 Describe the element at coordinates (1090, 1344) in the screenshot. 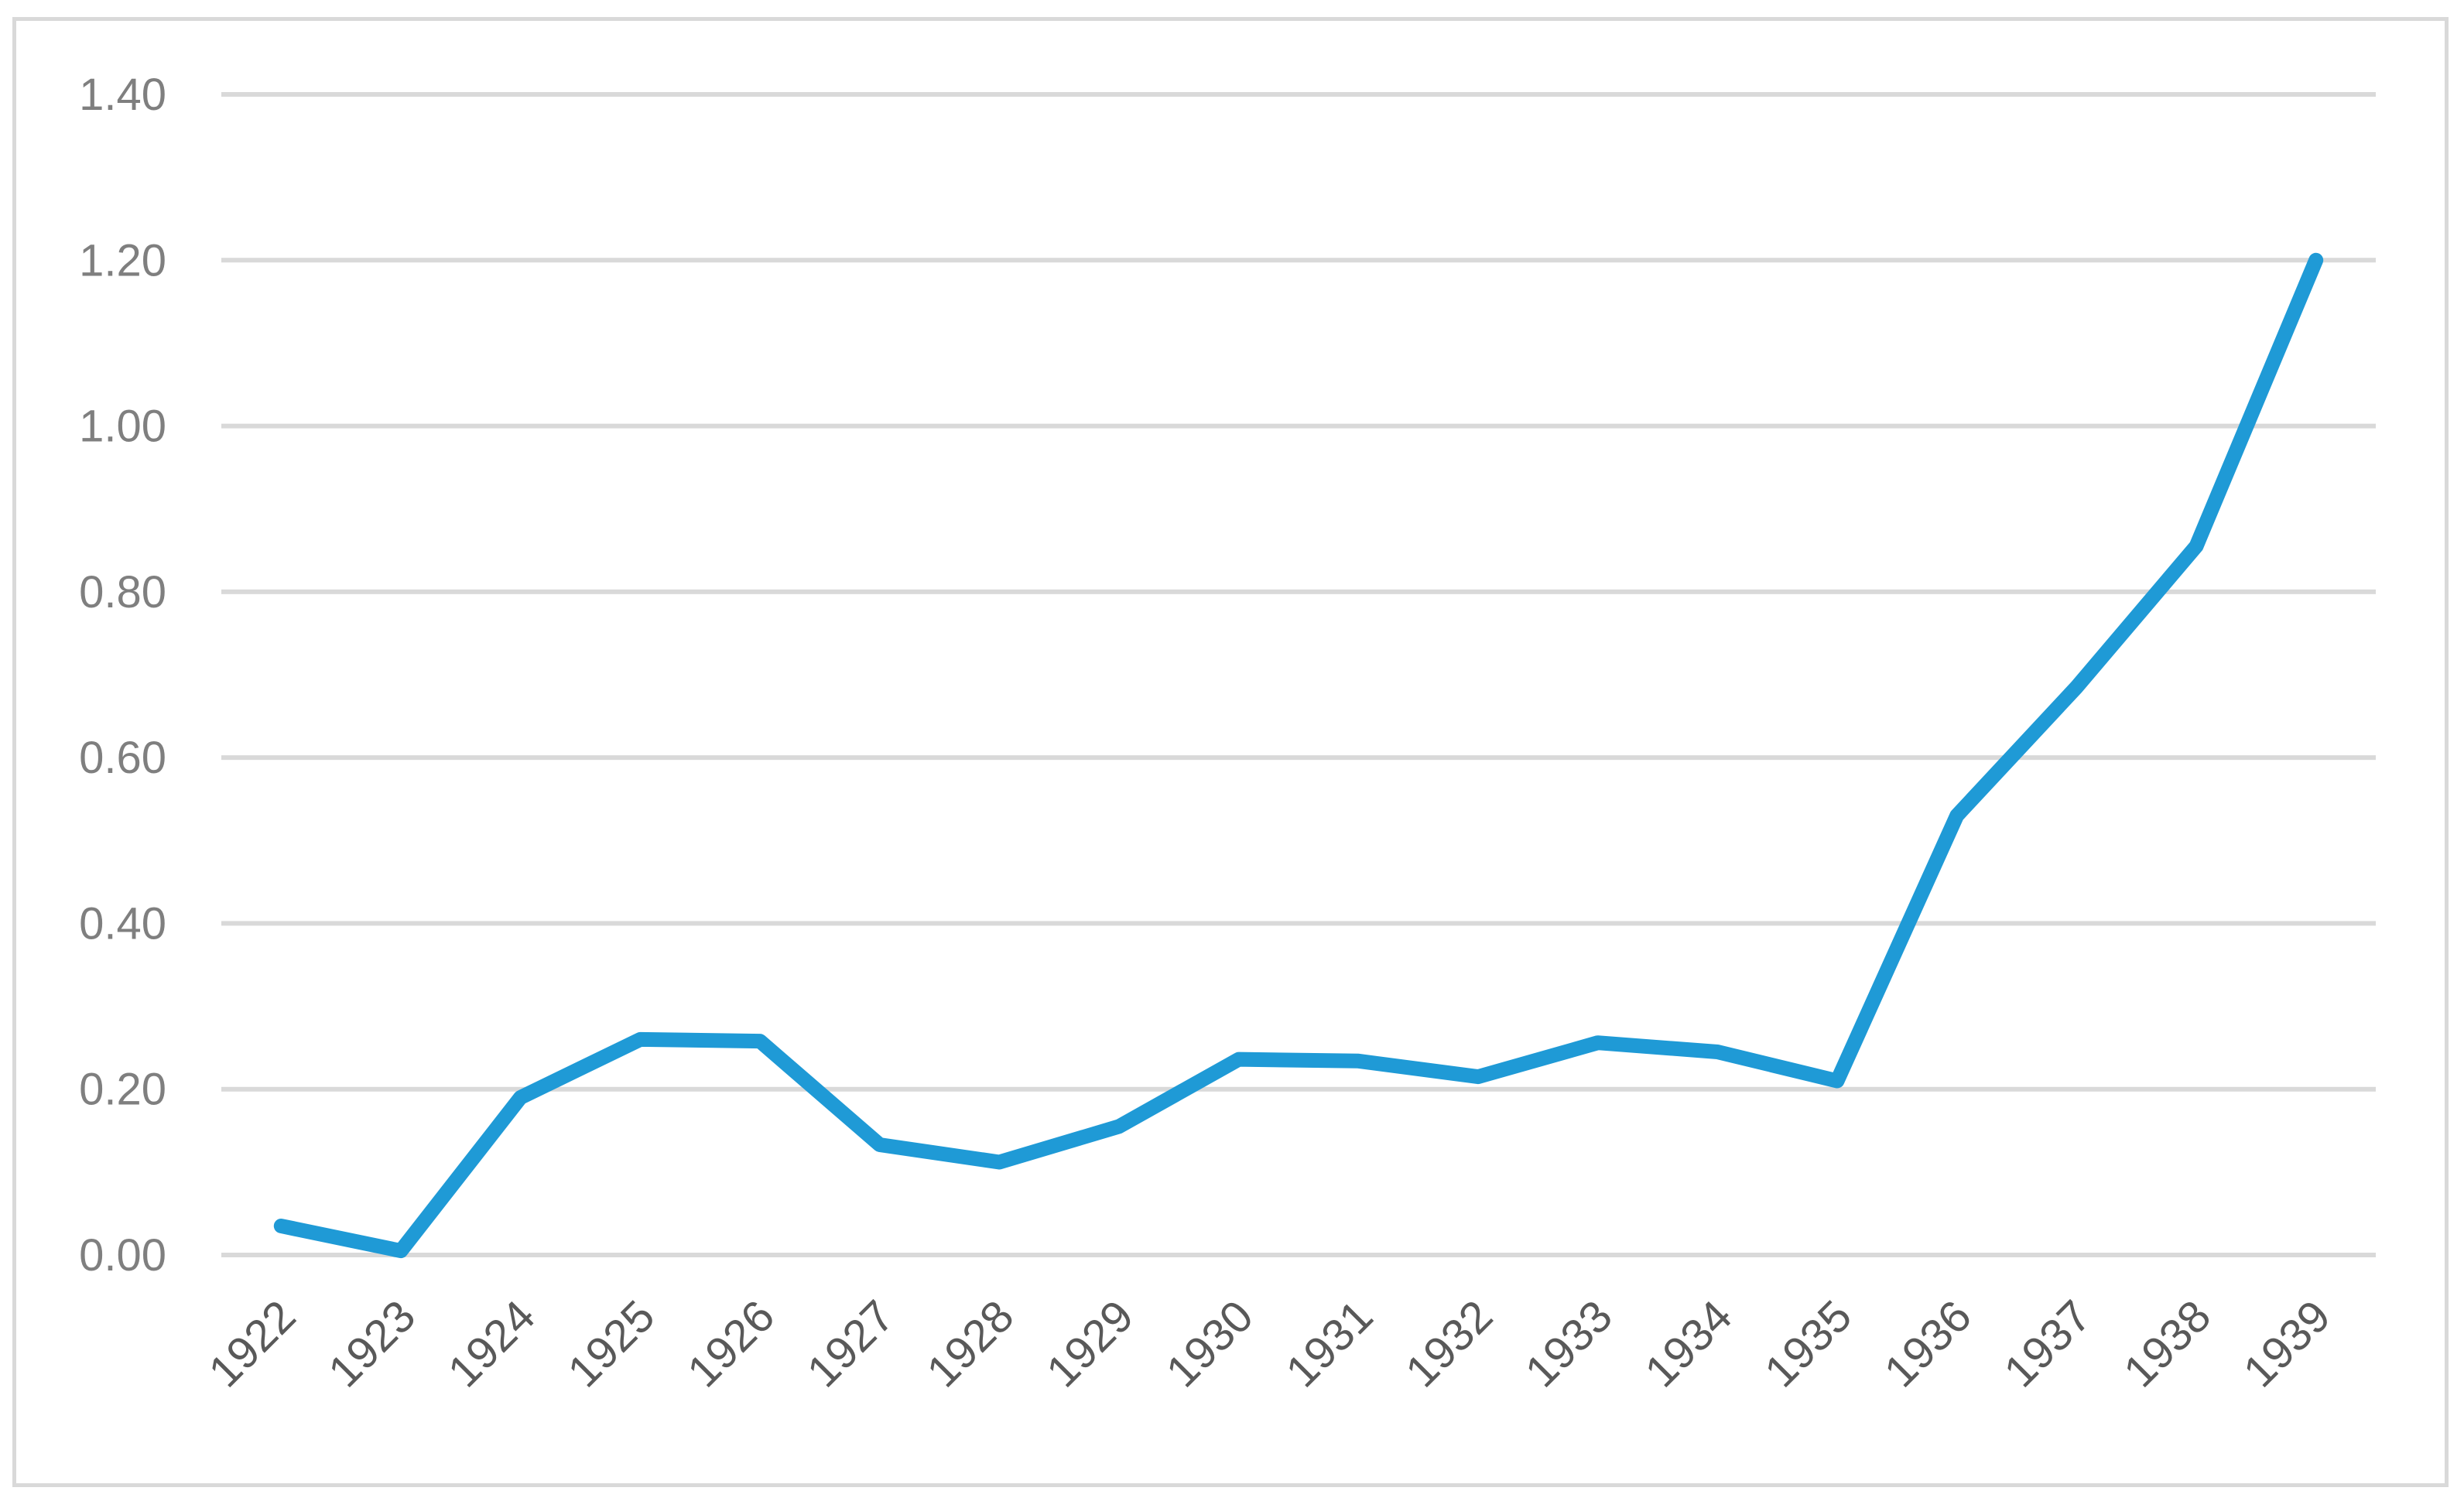

I see `x-tick-label: 1929` at that location.